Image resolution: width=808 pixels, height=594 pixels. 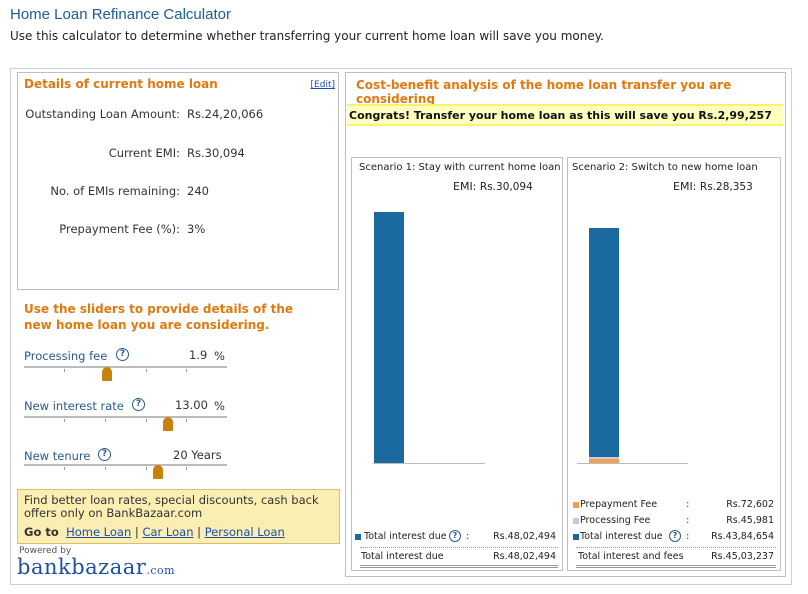 What do you see at coordinates (66, 356) in the screenshot?
I see `processing-fee-label: Processing fee` at bounding box center [66, 356].